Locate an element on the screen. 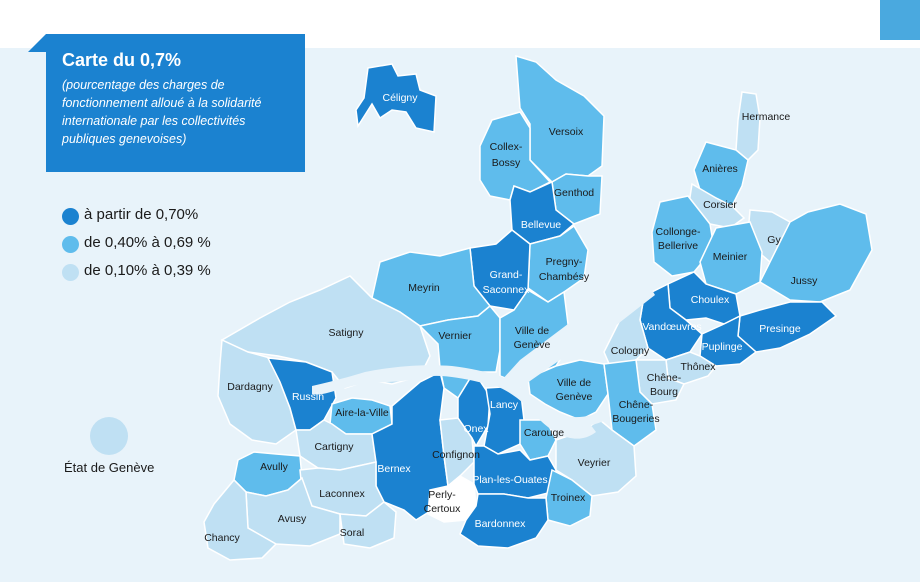 The width and height of the screenshot is (920, 582). legend-dot-high is located at coordinates (70, 216).